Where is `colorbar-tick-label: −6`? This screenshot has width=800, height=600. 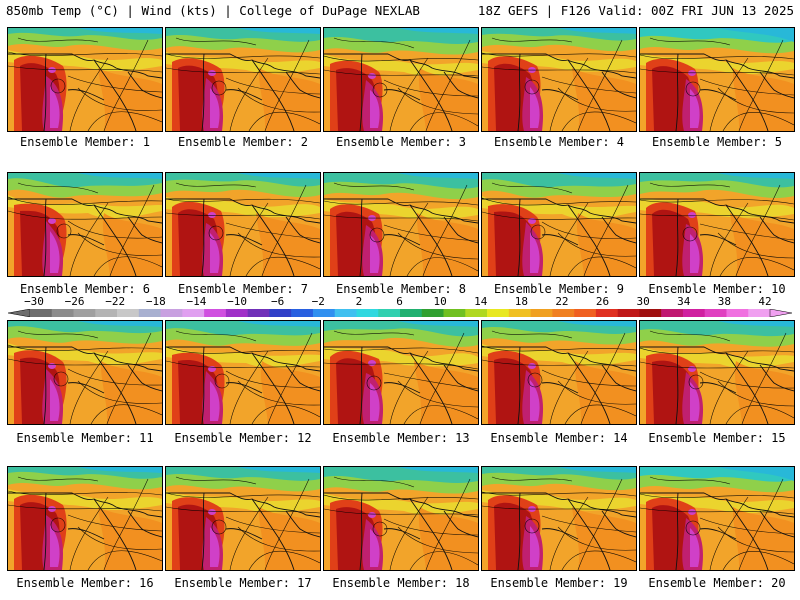 colorbar-tick-label: −6 is located at coordinates (278, 301).